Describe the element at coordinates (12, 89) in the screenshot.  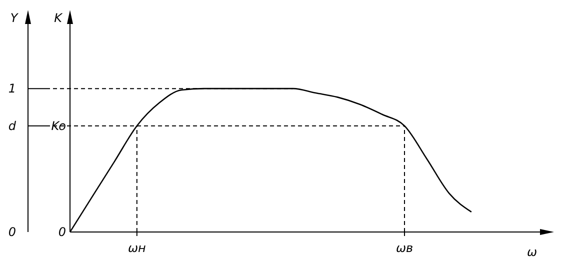
I see `y-tick-label: 1` at that location.